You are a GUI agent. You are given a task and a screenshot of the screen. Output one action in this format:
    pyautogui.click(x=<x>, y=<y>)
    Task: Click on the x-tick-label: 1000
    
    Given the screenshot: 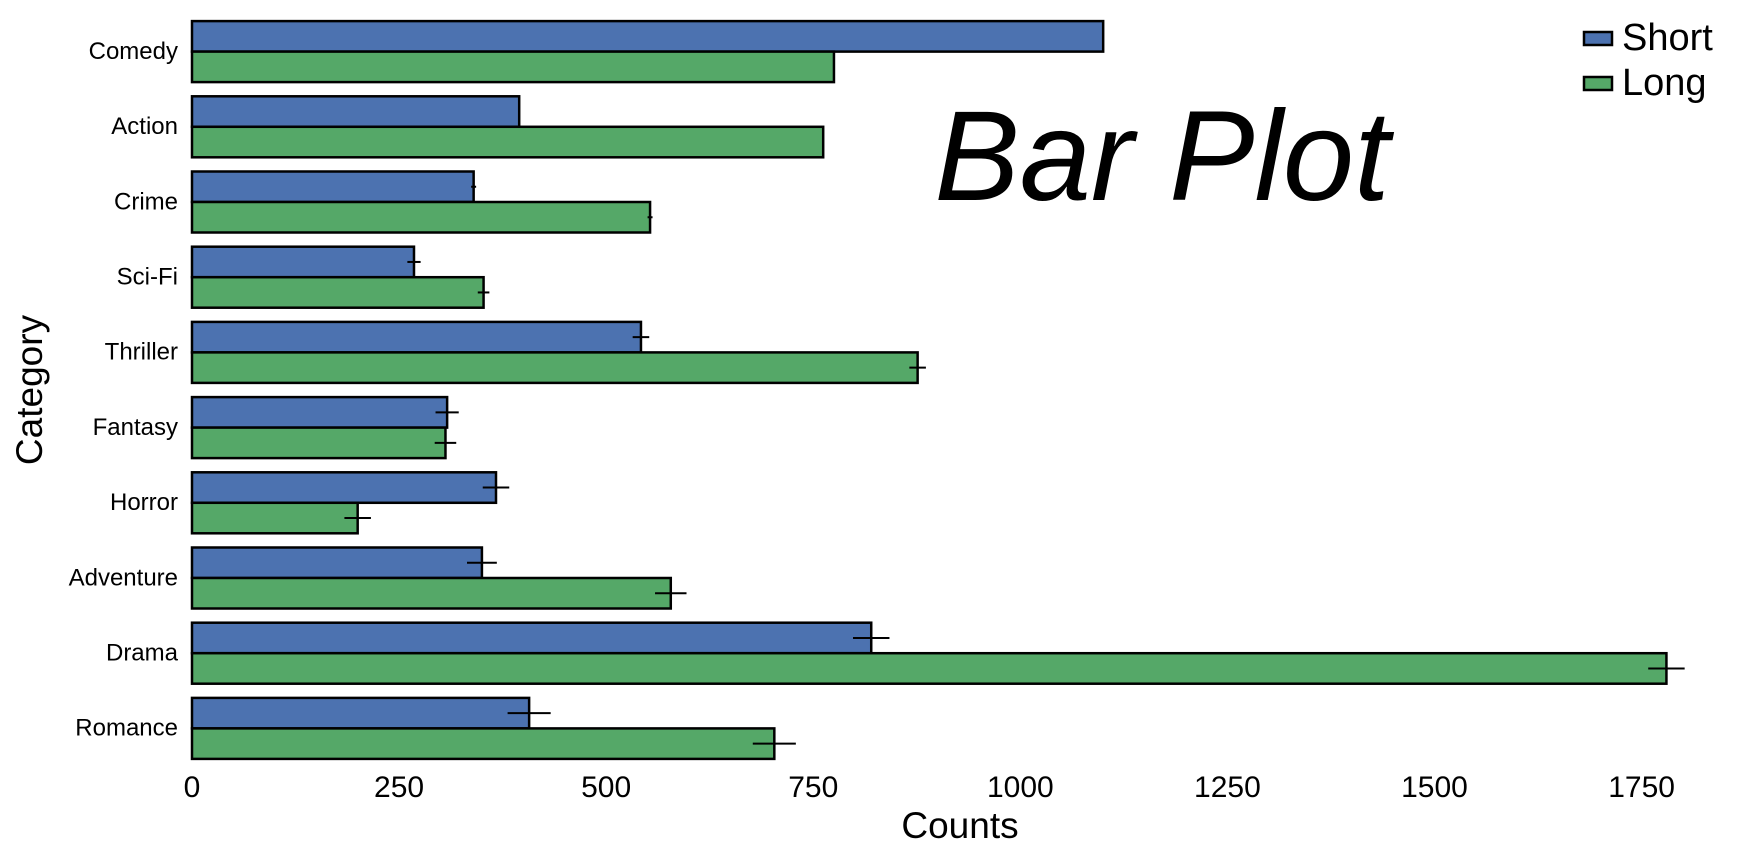 What is the action you would take?
    pyautogui.click(x=1020, y=787)
    